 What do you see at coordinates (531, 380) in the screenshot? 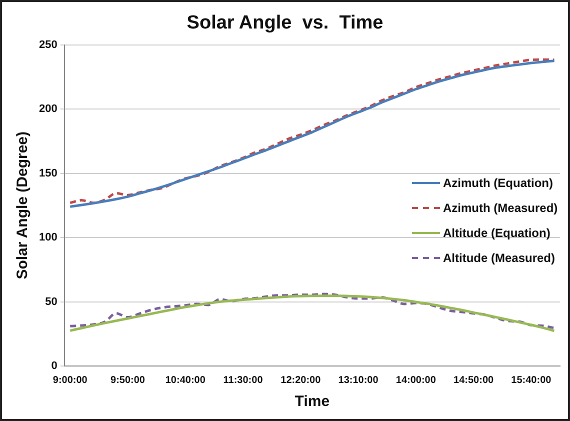
I see `x-tick-label: 15:40:00` at bounding box center [531, 380].